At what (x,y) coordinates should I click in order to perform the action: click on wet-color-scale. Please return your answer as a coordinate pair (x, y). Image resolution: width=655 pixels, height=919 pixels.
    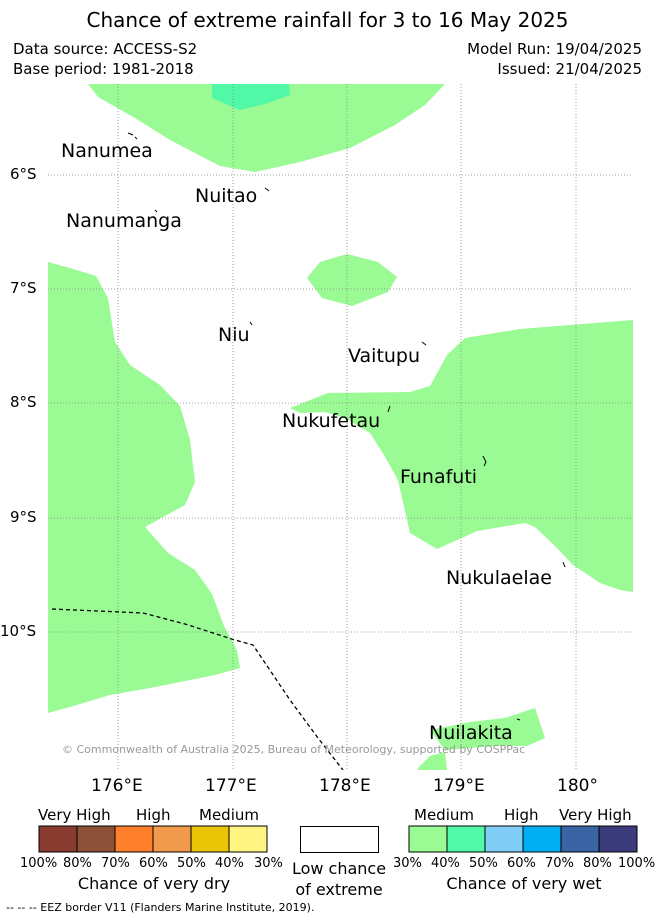
    Looking at the image, I should click on (523, 839).